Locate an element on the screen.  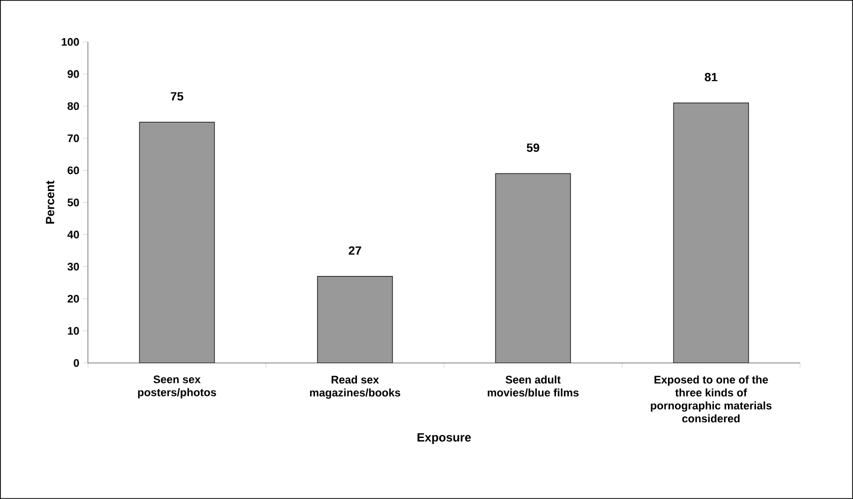
y-tick-label: 20 is located at coordinates (73, 298).